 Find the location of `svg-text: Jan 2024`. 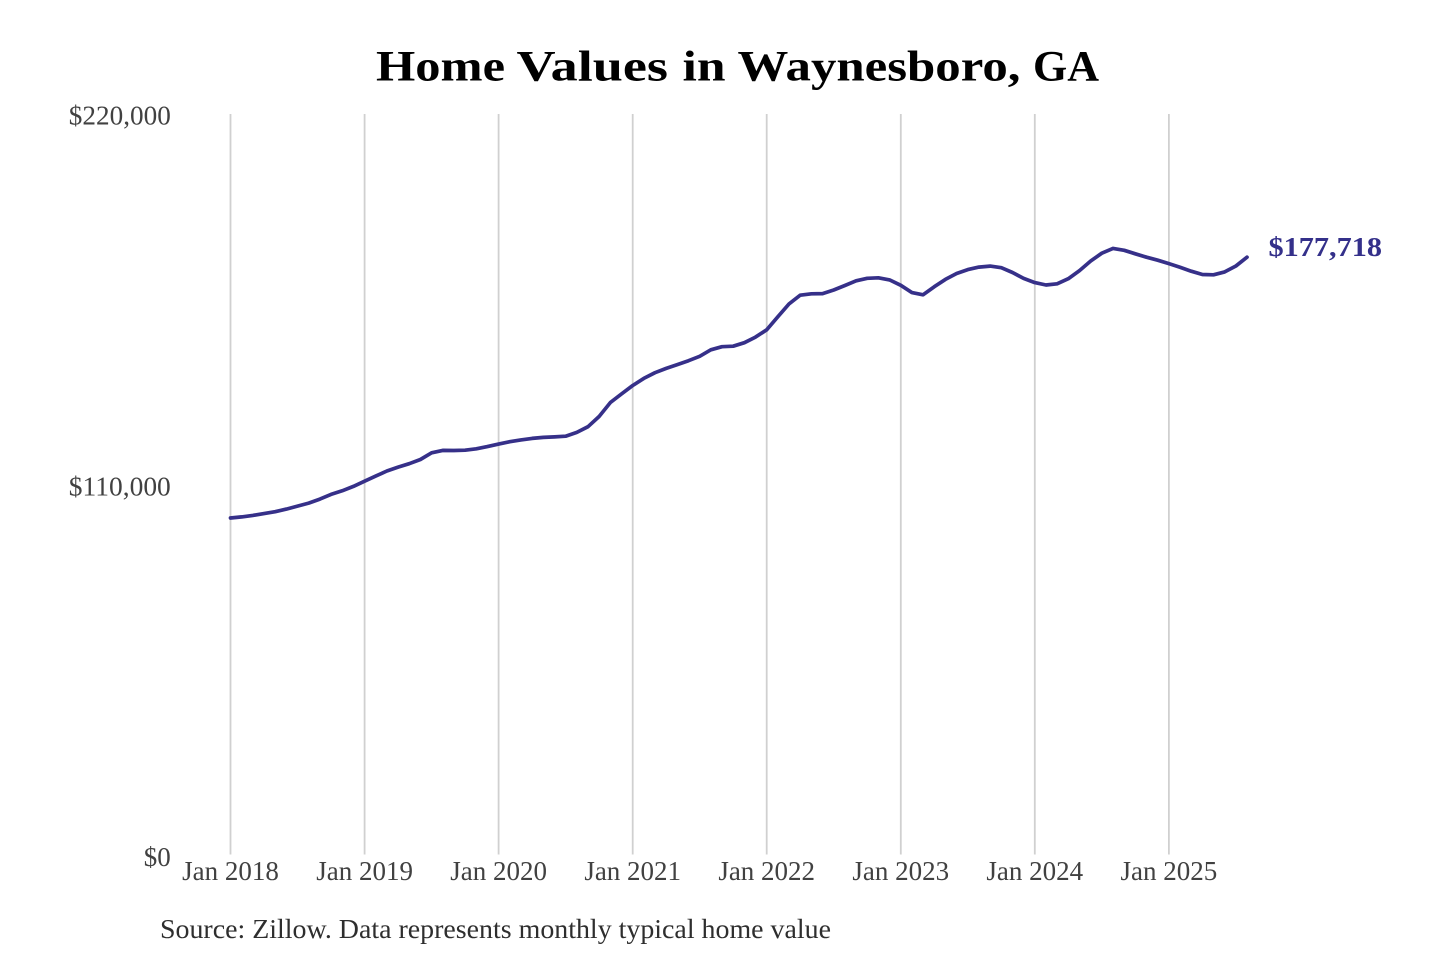

svg-text: Jan 2024 is located at coordinates (1034, 871).